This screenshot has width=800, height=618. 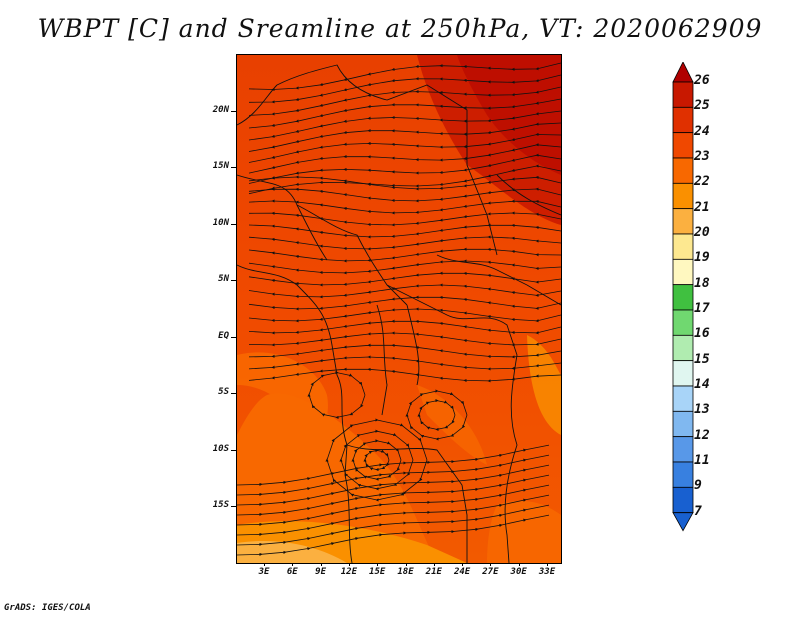 What do you see at coordinates (702, 308) in the screenshot?
I see `colorbar-label: 17` at bounding box center [702, 308].